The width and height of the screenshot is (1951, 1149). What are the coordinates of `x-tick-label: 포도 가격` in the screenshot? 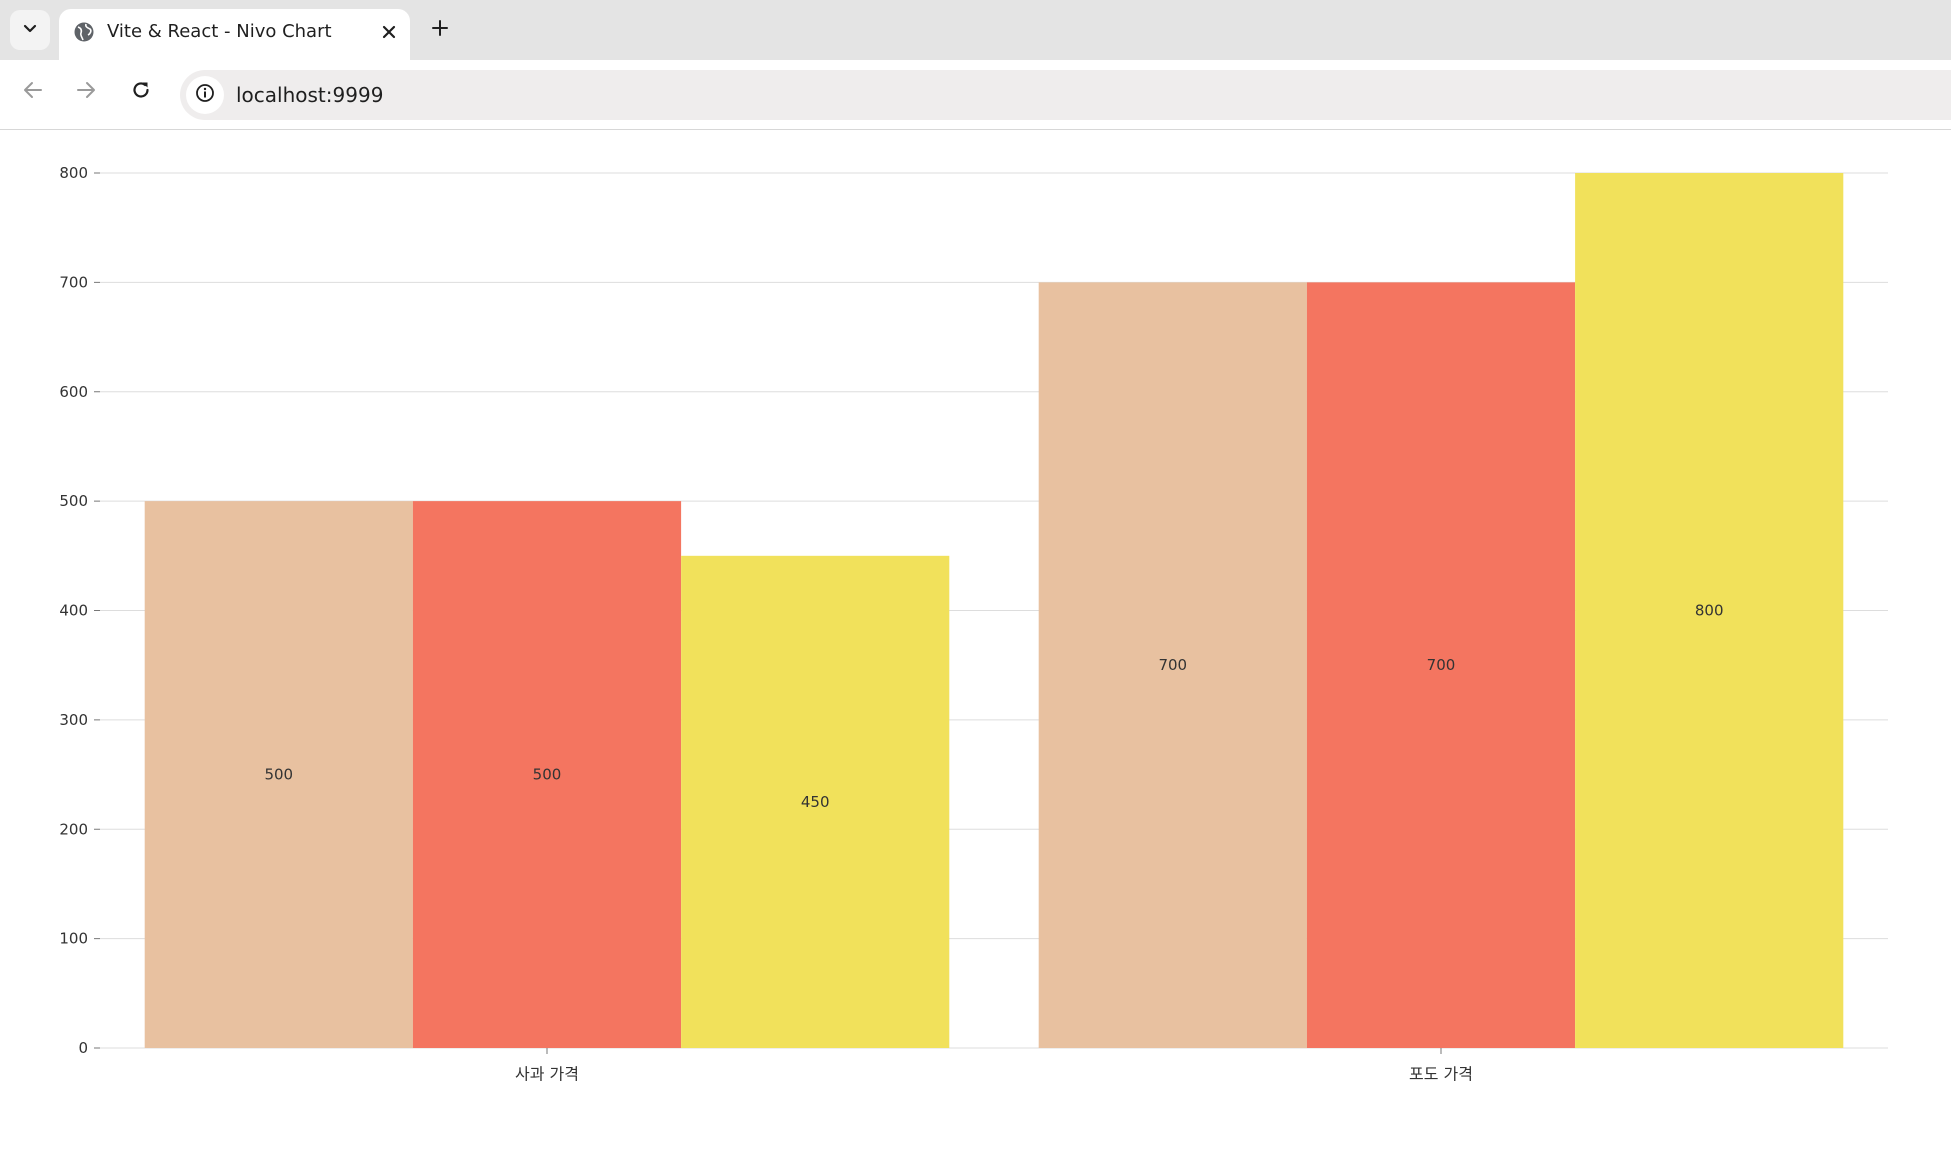 It's located at (1441, 1074).